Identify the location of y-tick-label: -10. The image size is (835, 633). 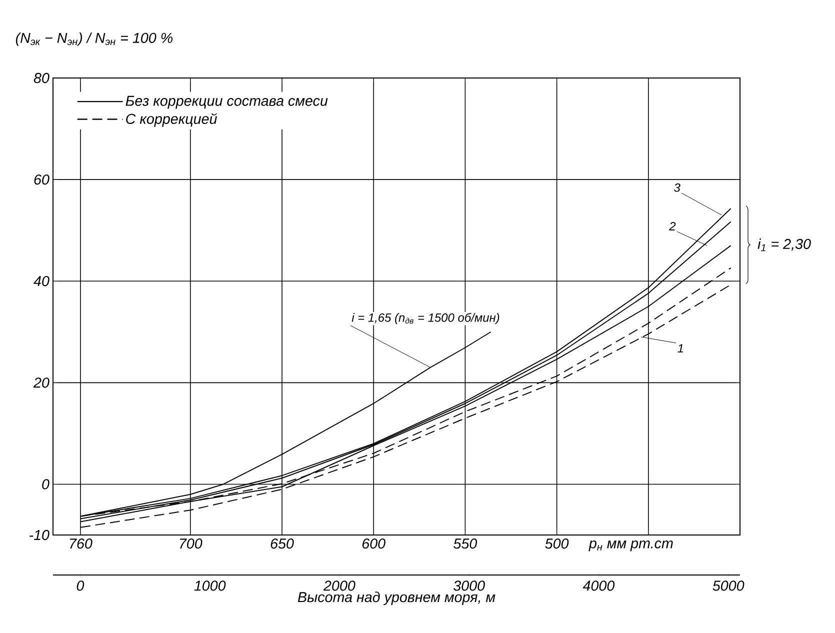
(39, 535).